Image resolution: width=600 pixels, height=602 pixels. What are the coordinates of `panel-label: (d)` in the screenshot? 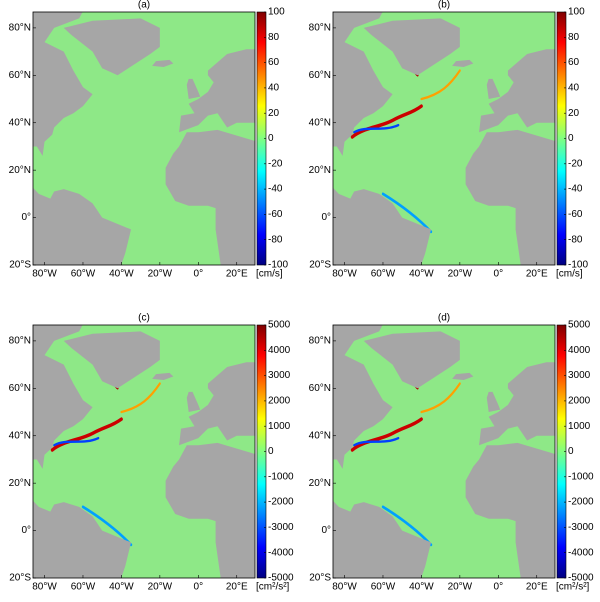 It's located at (444, 318).